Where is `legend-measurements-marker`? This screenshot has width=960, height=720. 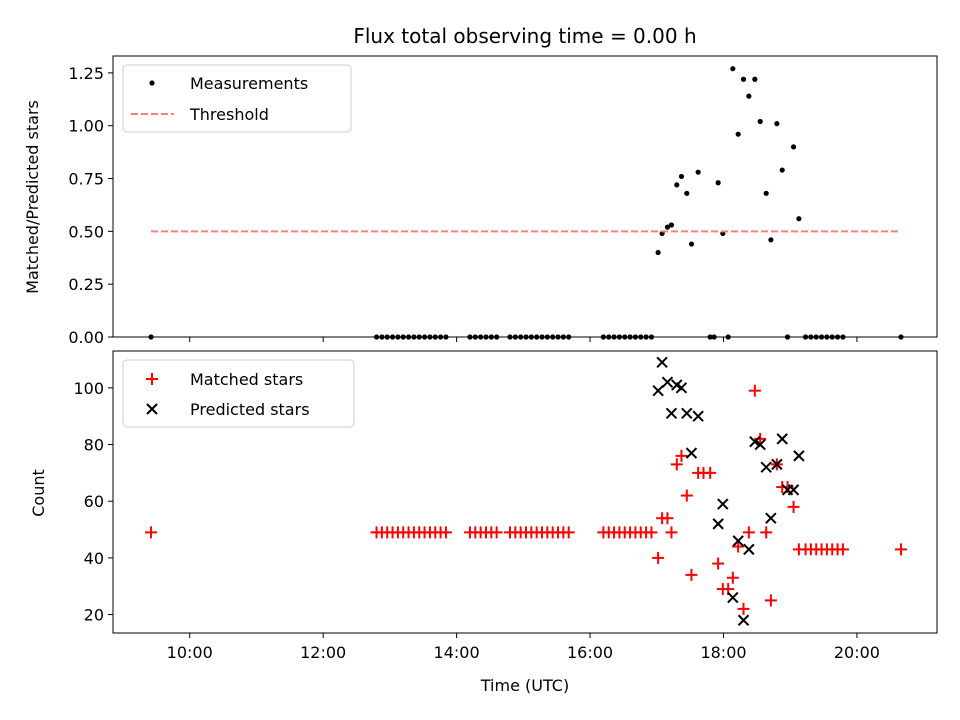
legend-measurements-marker is located at coordinates (152, 83).